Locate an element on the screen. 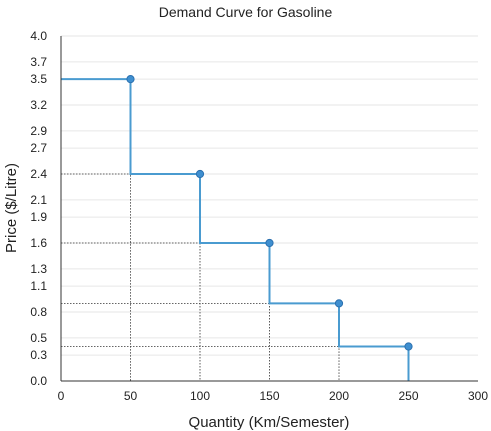 The height and width of the screenshot is (431, 491). x-axis-label: Quantity (Km/Semester) is located at coordinates (269, 422).